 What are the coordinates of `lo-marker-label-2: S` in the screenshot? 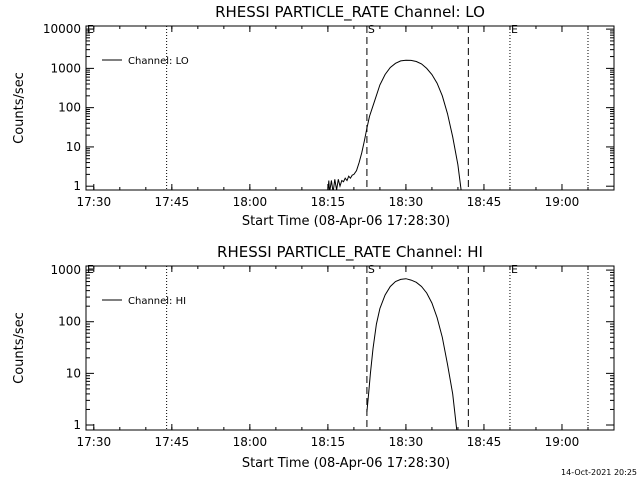 It's located at (371, 29).